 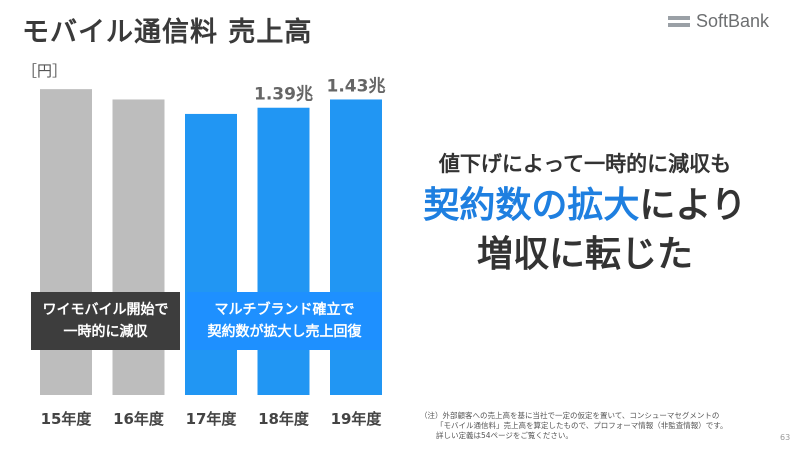 What do you see at coordinates (139, 419) in the screenshot?
I see `category-label-2: 16年度` at bounding box center [139, 419].